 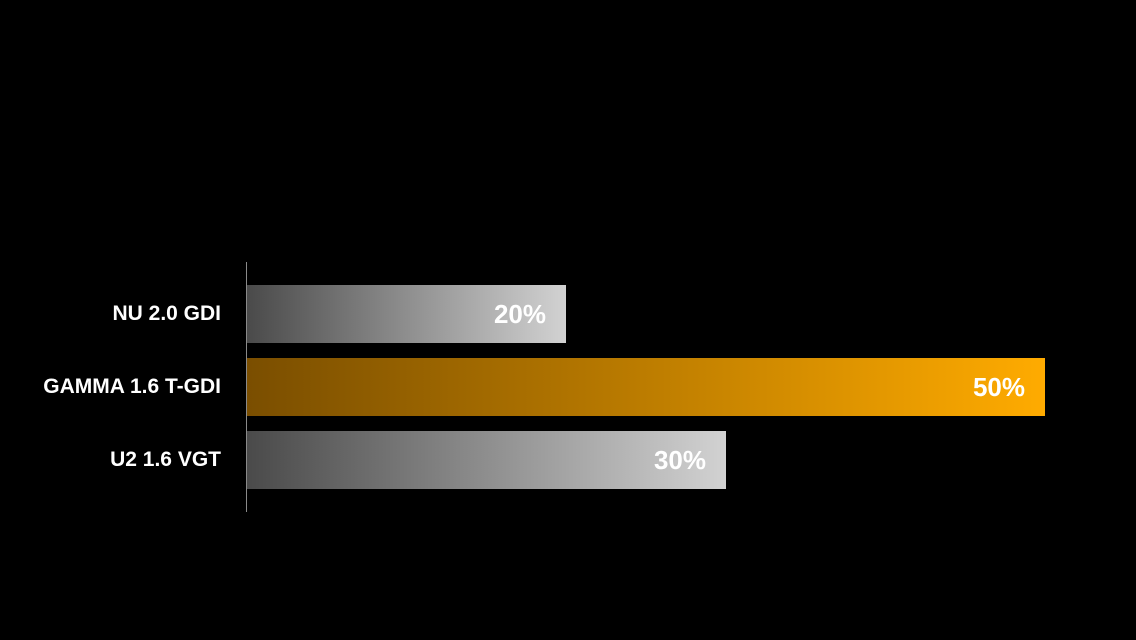 I want to click on bar-value-label: 30%, so click(x=679, y=460).